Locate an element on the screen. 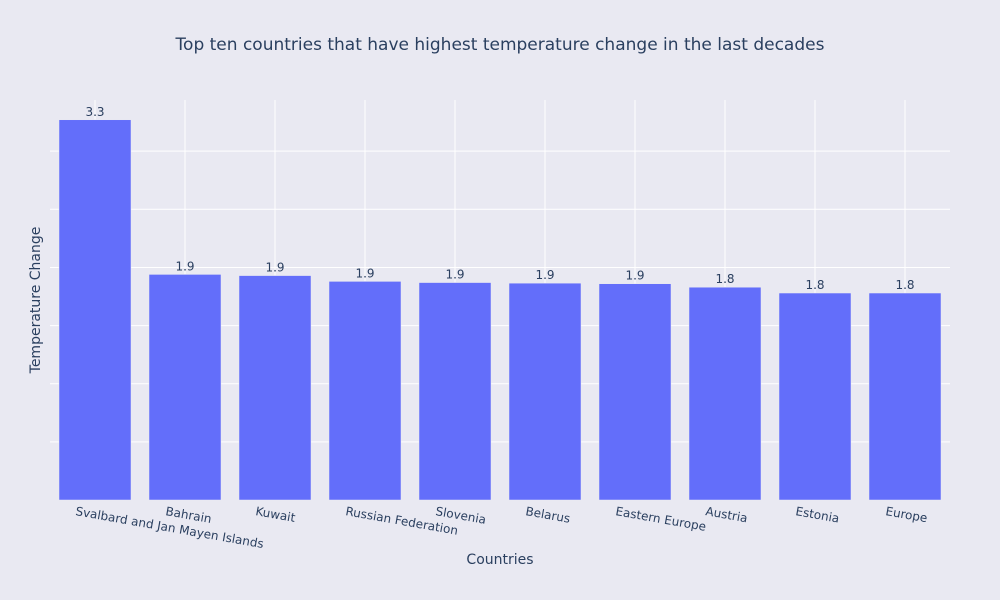 The image size is (1000, 600). y-axis-title: Temperature Change is located at coordinates (36, 301).